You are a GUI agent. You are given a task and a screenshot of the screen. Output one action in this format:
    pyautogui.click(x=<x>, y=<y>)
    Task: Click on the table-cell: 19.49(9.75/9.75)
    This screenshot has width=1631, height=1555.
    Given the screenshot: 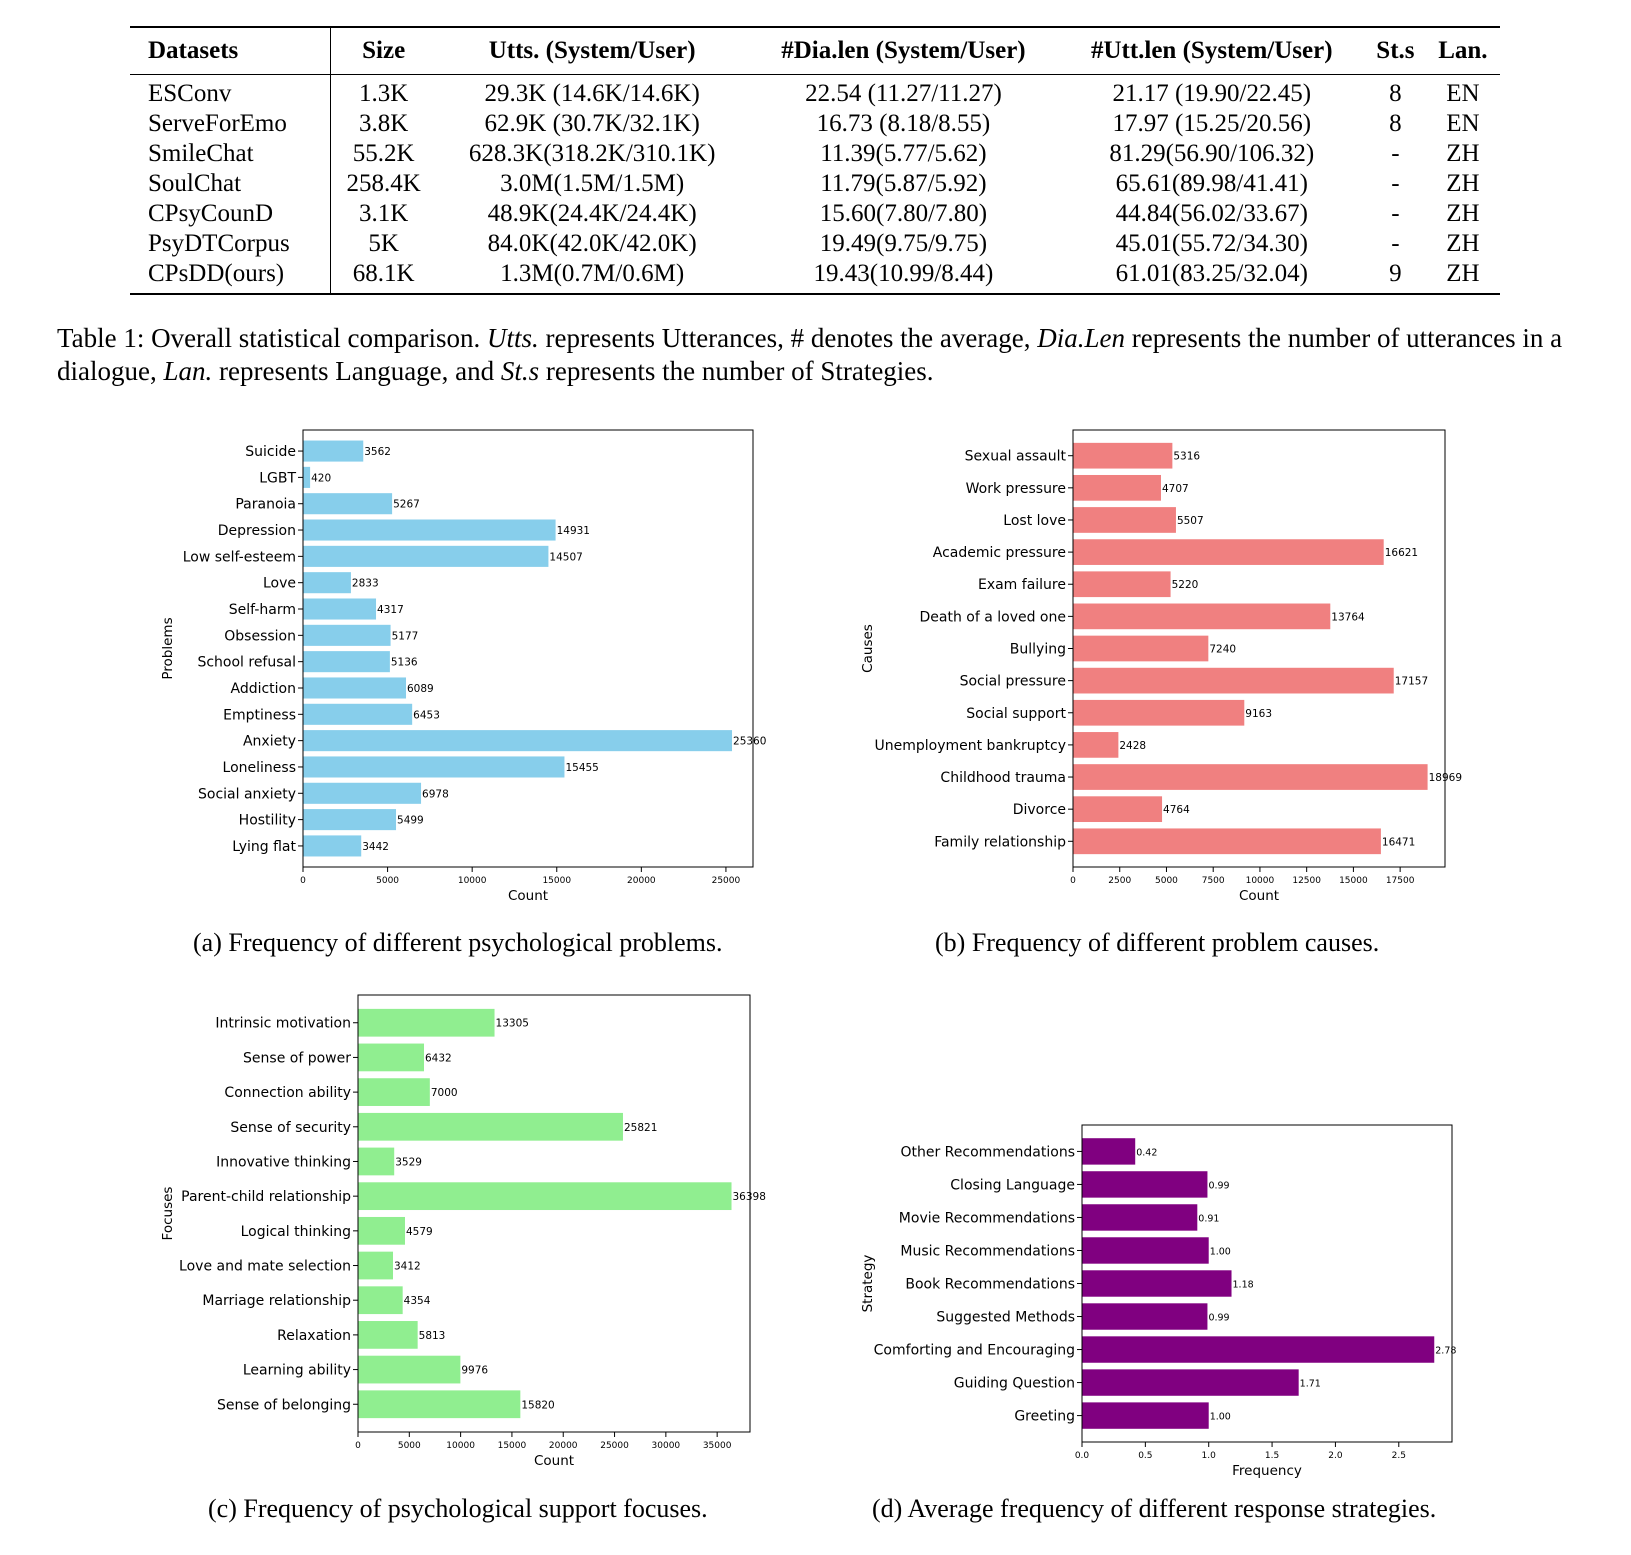 What is the action you would take?
    pyautogui.click(x=903, y=243)
    